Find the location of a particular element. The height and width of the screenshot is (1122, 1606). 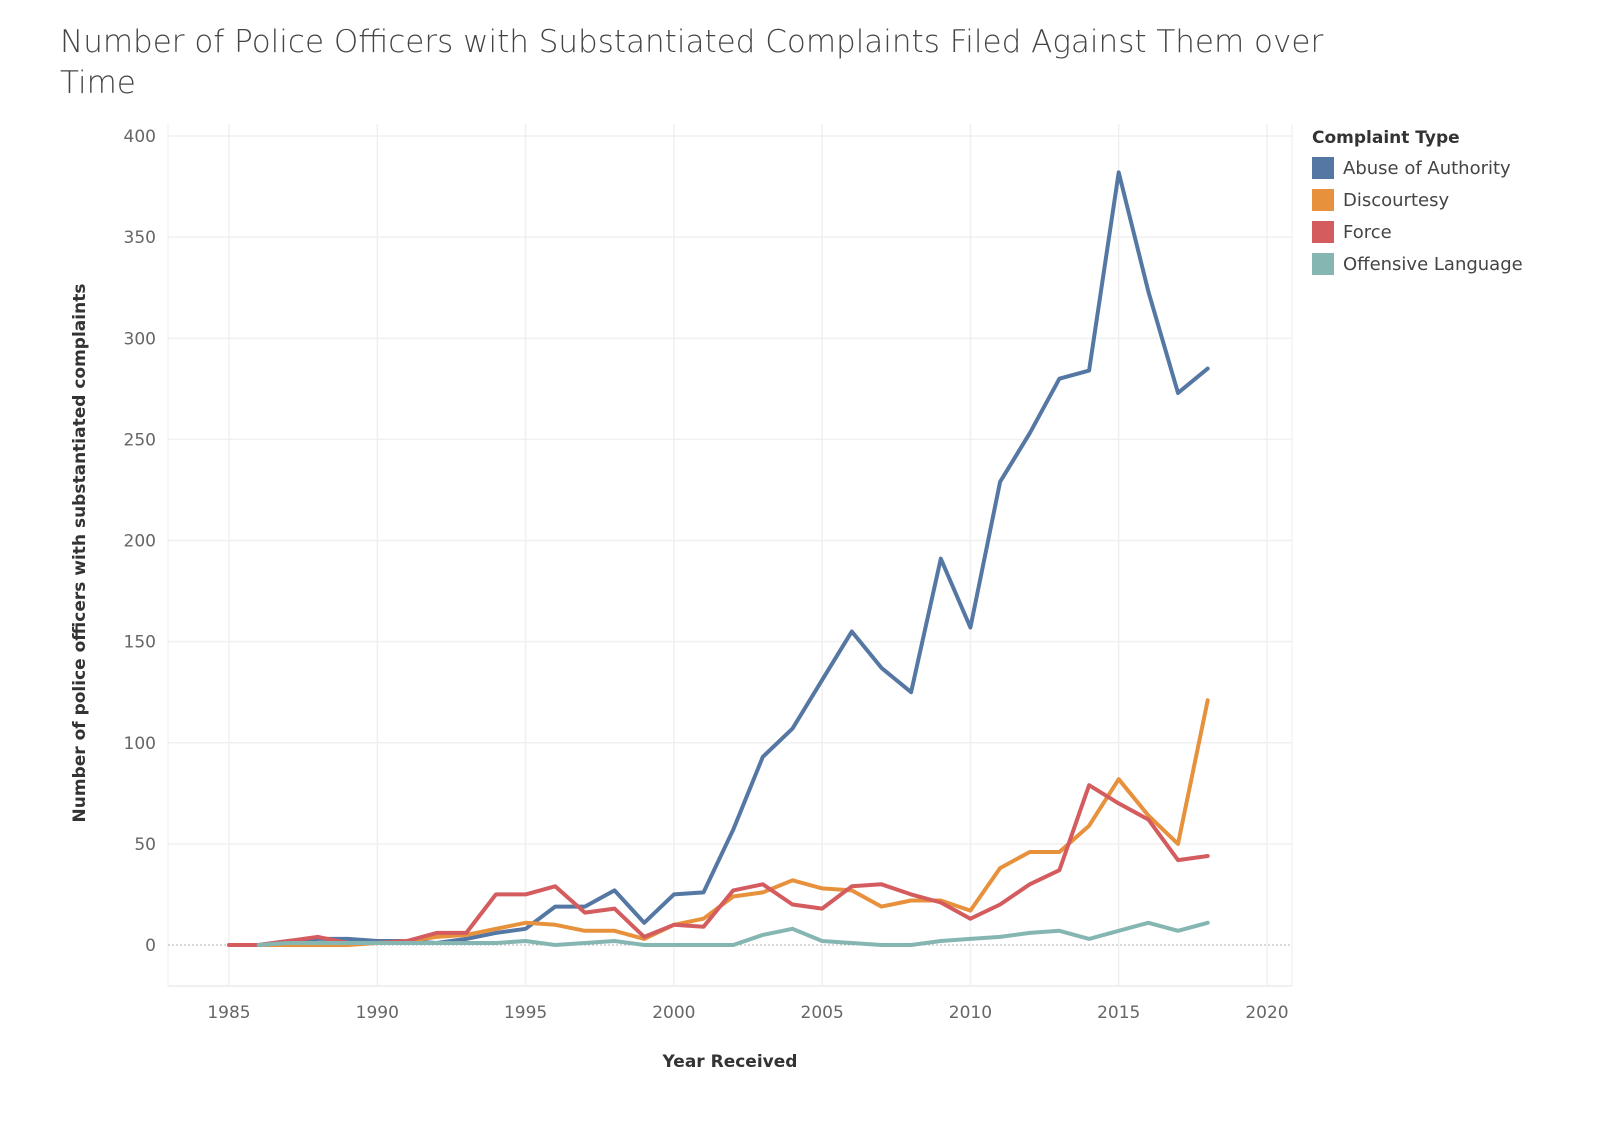

legend-item-discourtesy: Discourtesy is located at coordinates (1417, 200).